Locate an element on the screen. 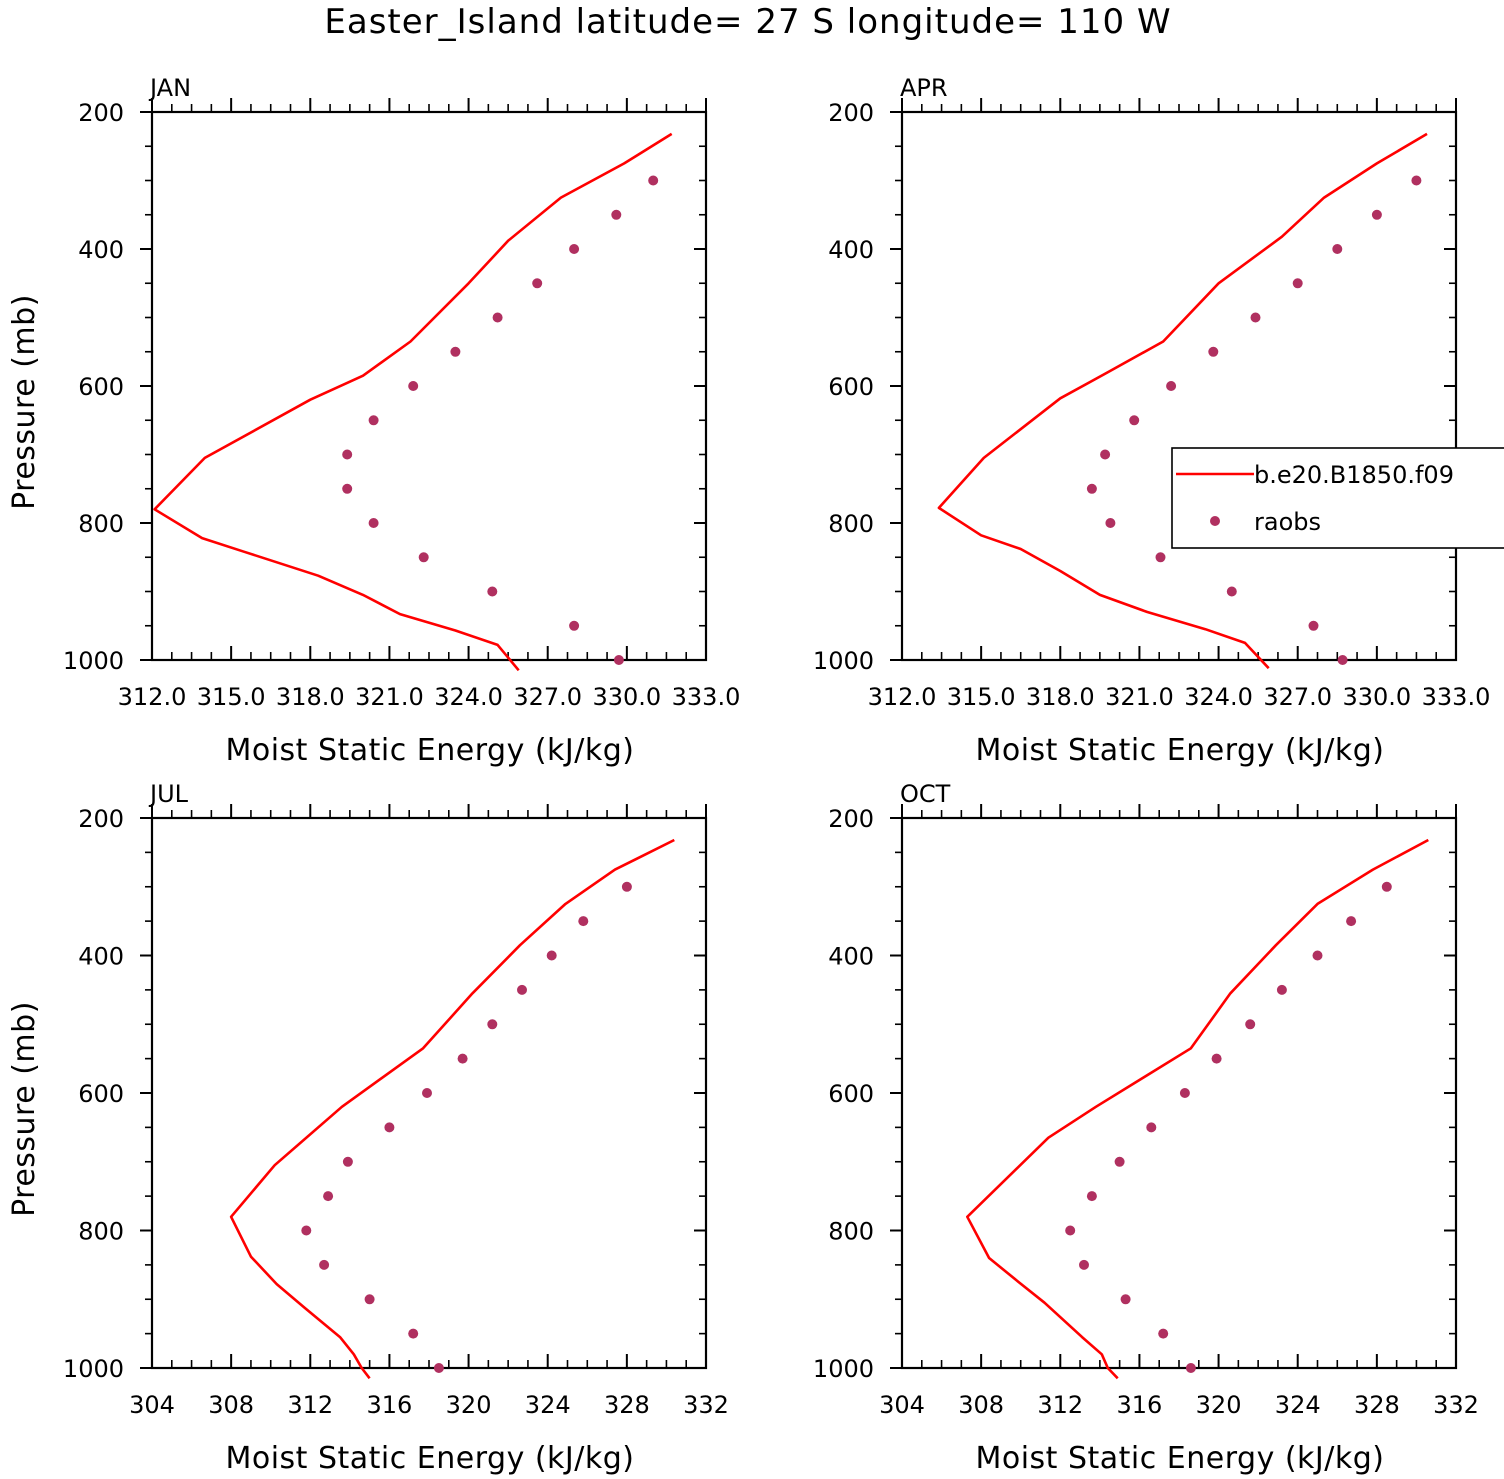  legend: b.e20.B1850.f09 raobs is located at coordinates (1337, 498).